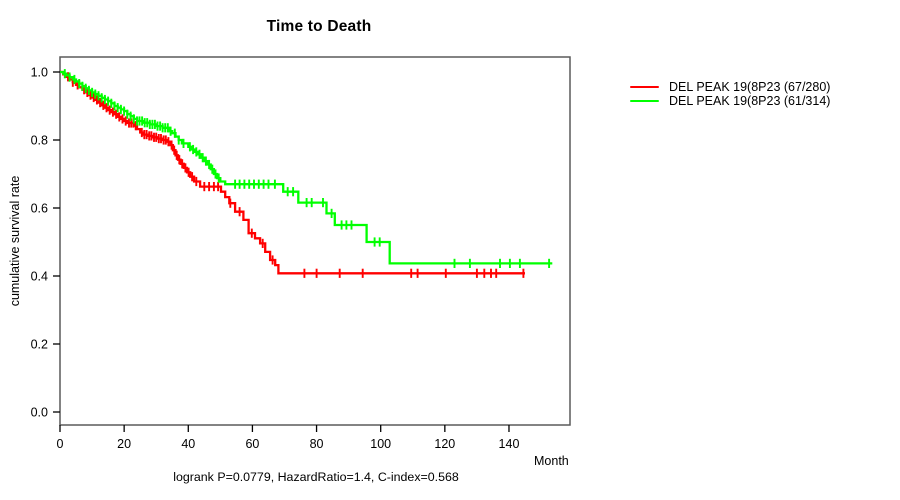 This screenshot has height=500, width=900. What do you see at coordinates (39, 72) in the screenshot?
I see `y-tick-label: 1.0` at bounding box center [39, 72].